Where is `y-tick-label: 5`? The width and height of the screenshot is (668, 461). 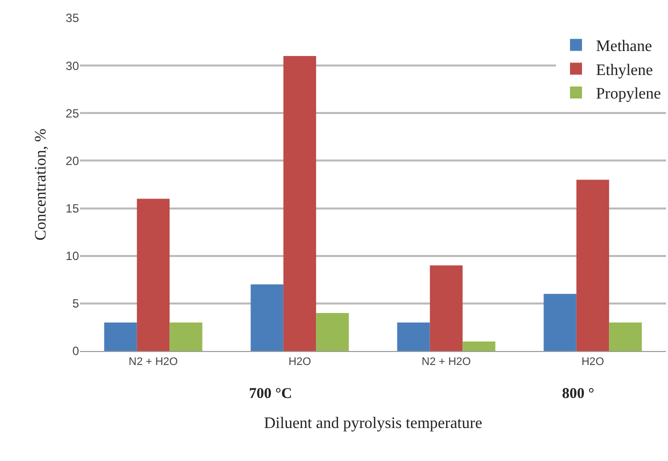 y-tick-label: 5 is located at coordinates (76, 303).